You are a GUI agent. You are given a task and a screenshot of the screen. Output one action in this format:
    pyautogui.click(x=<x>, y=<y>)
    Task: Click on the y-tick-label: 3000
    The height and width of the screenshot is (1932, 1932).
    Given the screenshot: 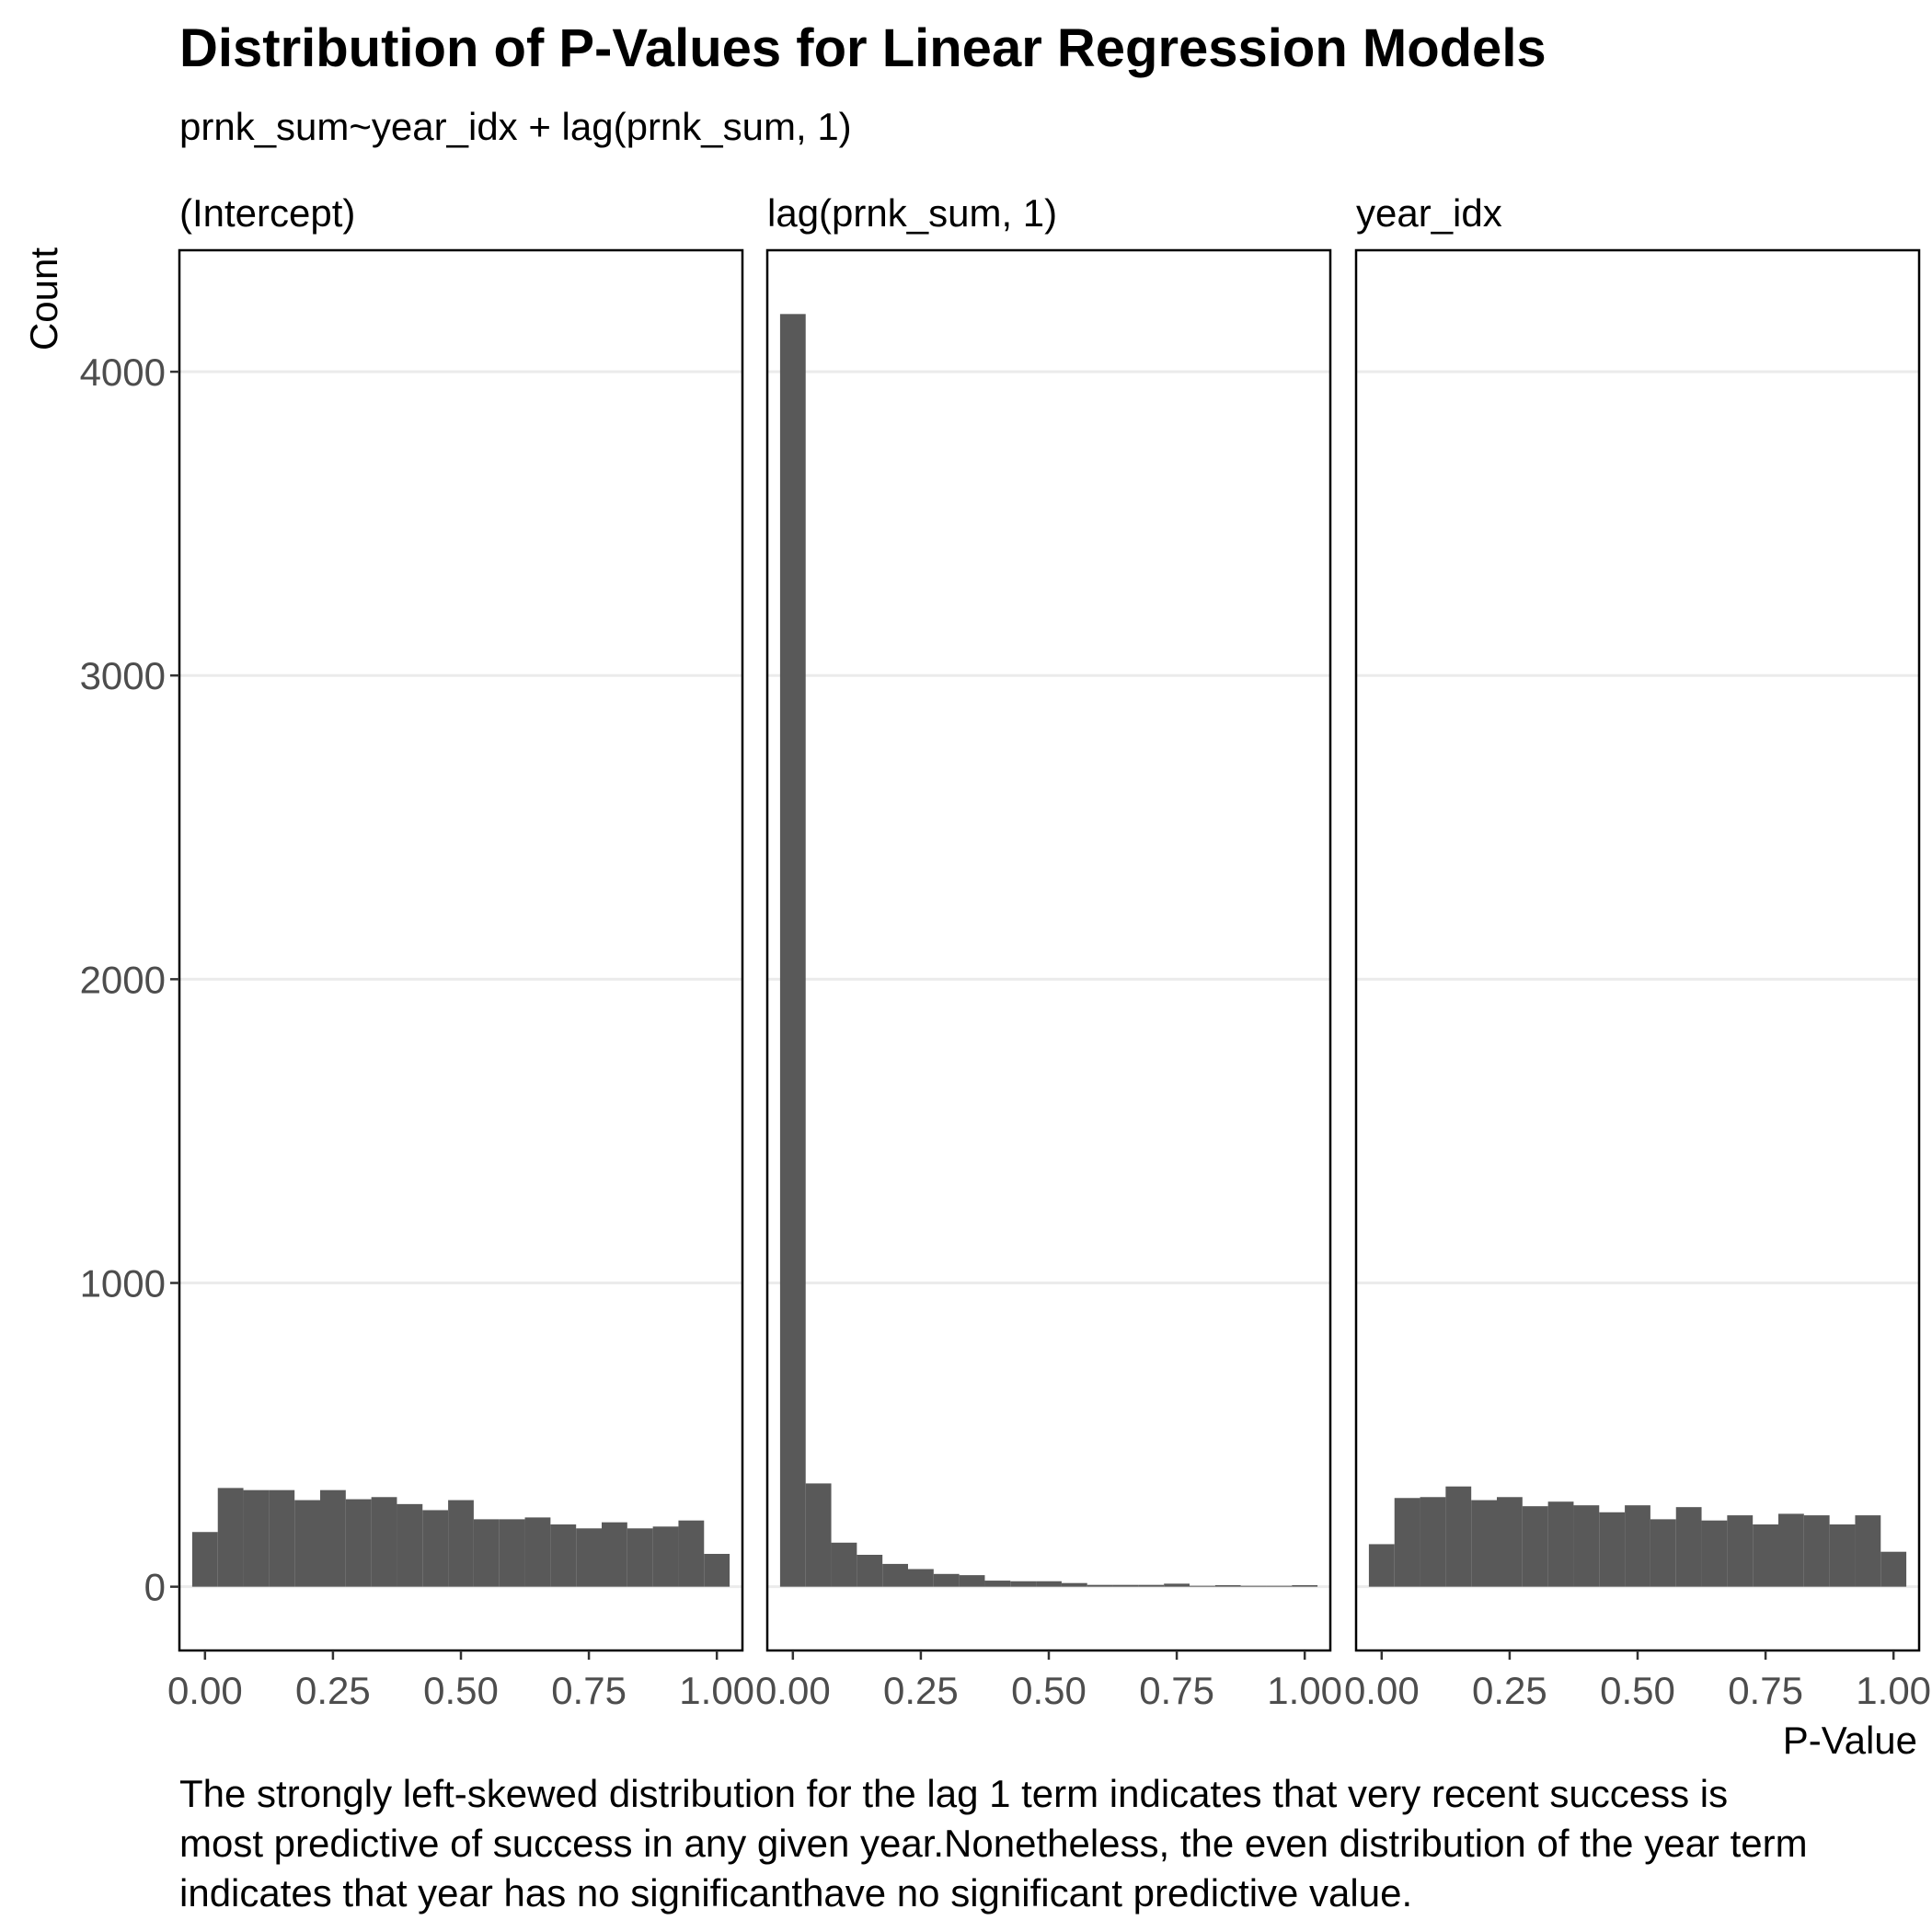 What is the action you would take?
    pyautogui.click(x=123, y=675)
    